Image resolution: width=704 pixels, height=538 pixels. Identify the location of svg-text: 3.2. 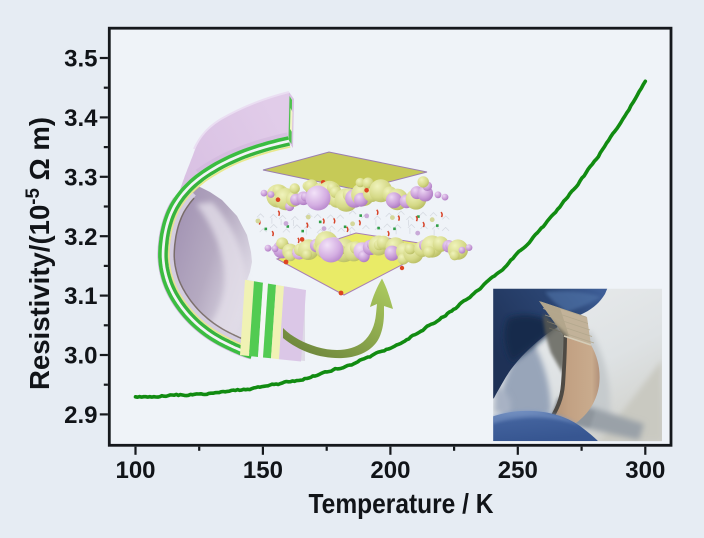
(80, 237).